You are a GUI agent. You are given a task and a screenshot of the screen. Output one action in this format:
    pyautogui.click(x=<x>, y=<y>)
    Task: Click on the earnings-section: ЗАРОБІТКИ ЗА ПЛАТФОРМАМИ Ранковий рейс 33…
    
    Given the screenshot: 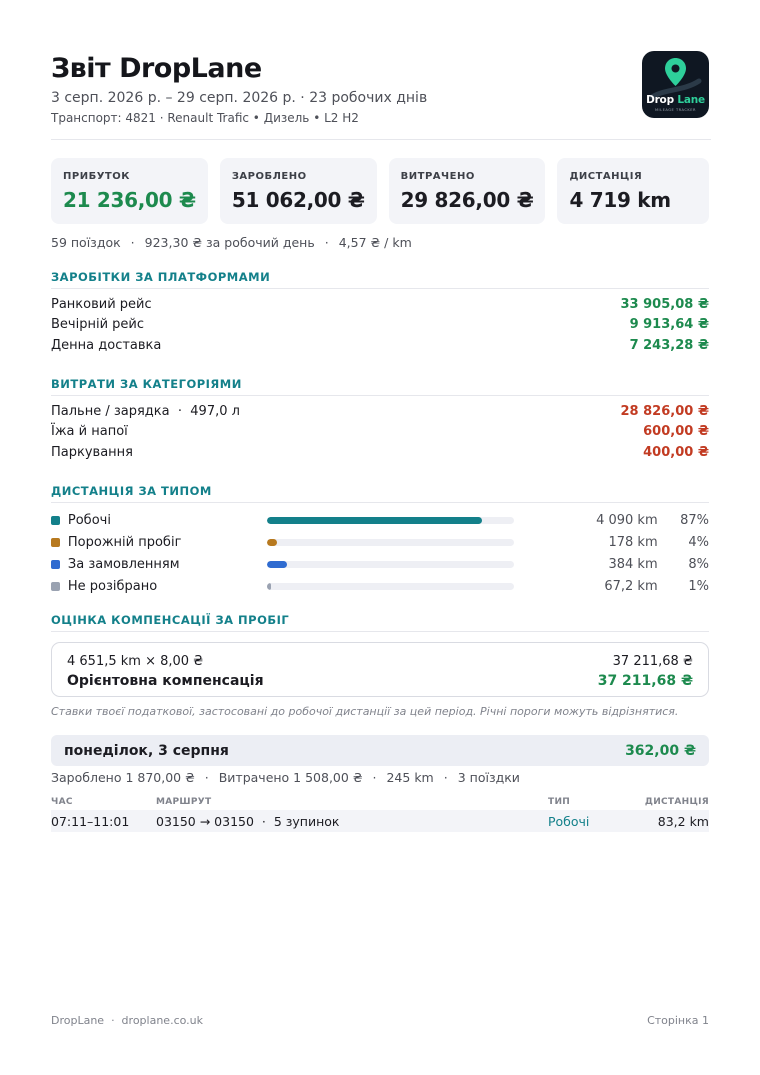 What is the action you would take?
    pyautogui.click(x=380, y=313)
    